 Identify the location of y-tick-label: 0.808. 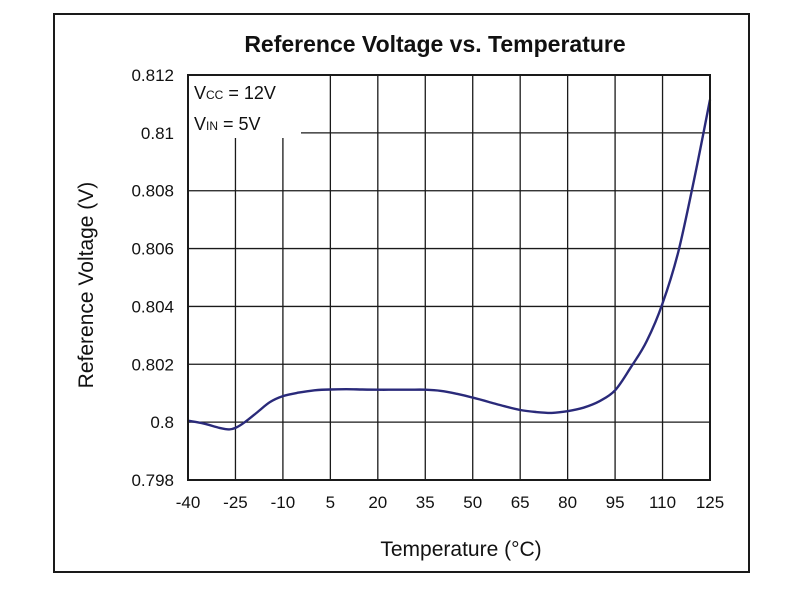
(152, 191).